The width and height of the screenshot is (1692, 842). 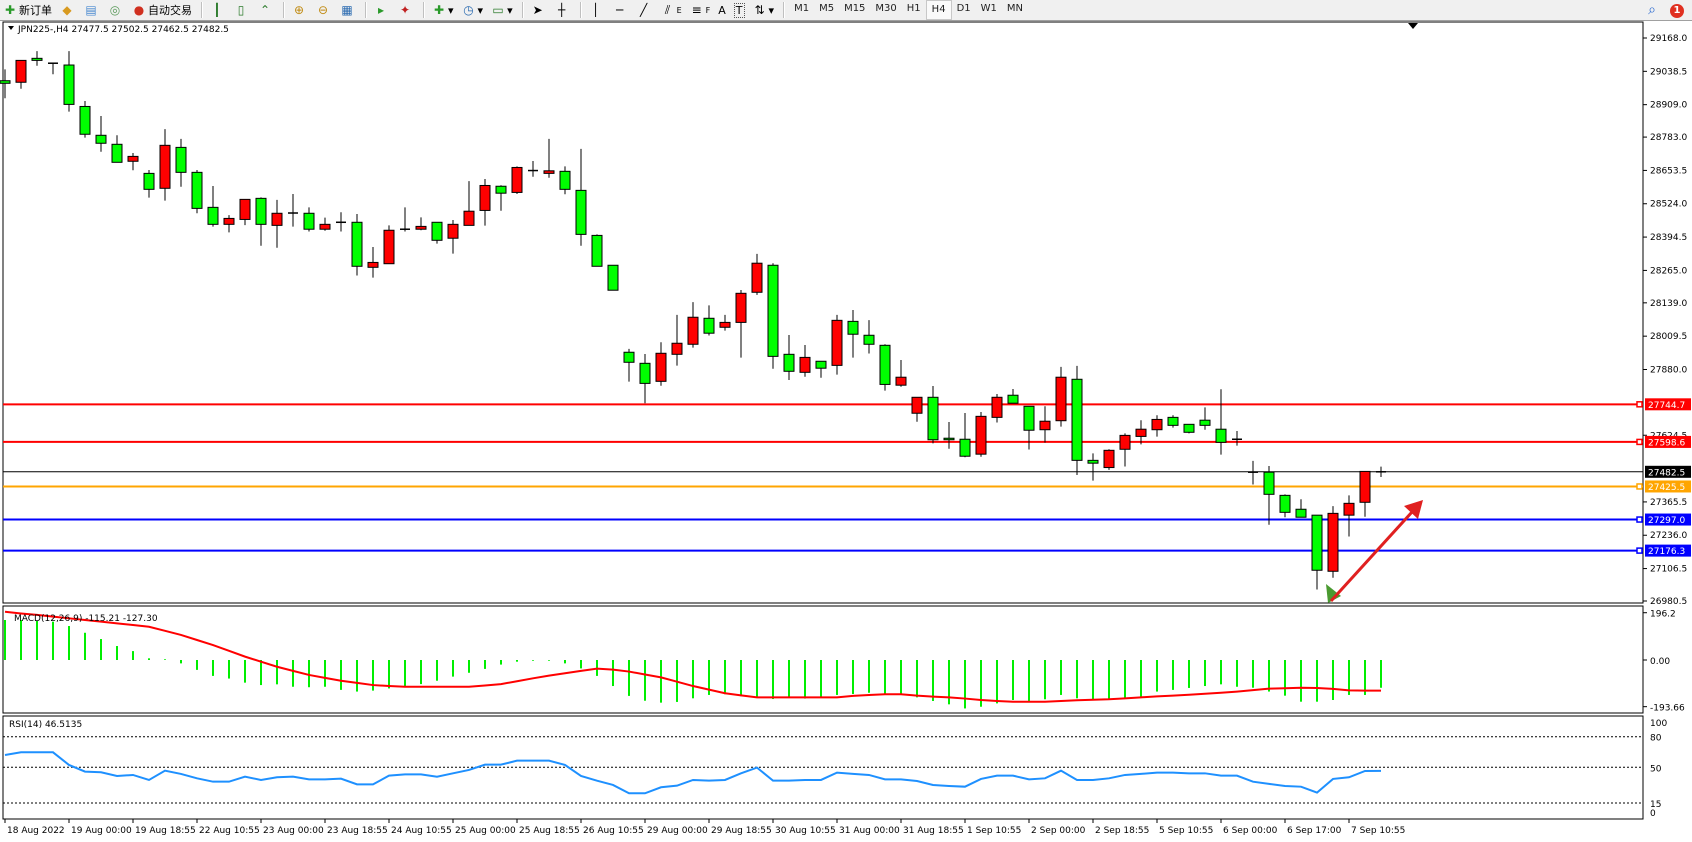 What do you see at coordinates (1371, 556) in the screenshot?
I see `trend-arrow-line` at bounding box center [1371, 556].